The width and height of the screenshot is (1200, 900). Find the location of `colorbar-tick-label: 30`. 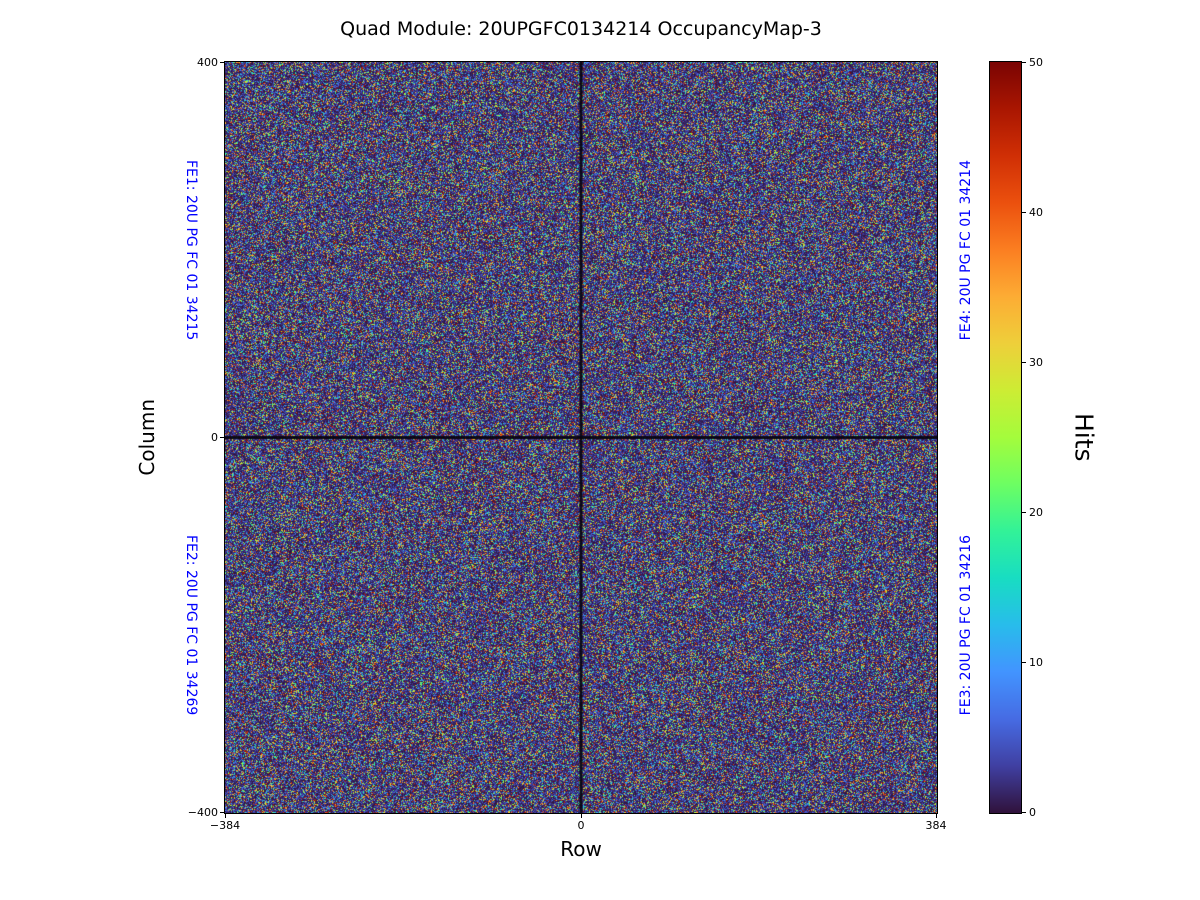

colorbar-tick-label: 30 is located at coordinates (1036, 362).